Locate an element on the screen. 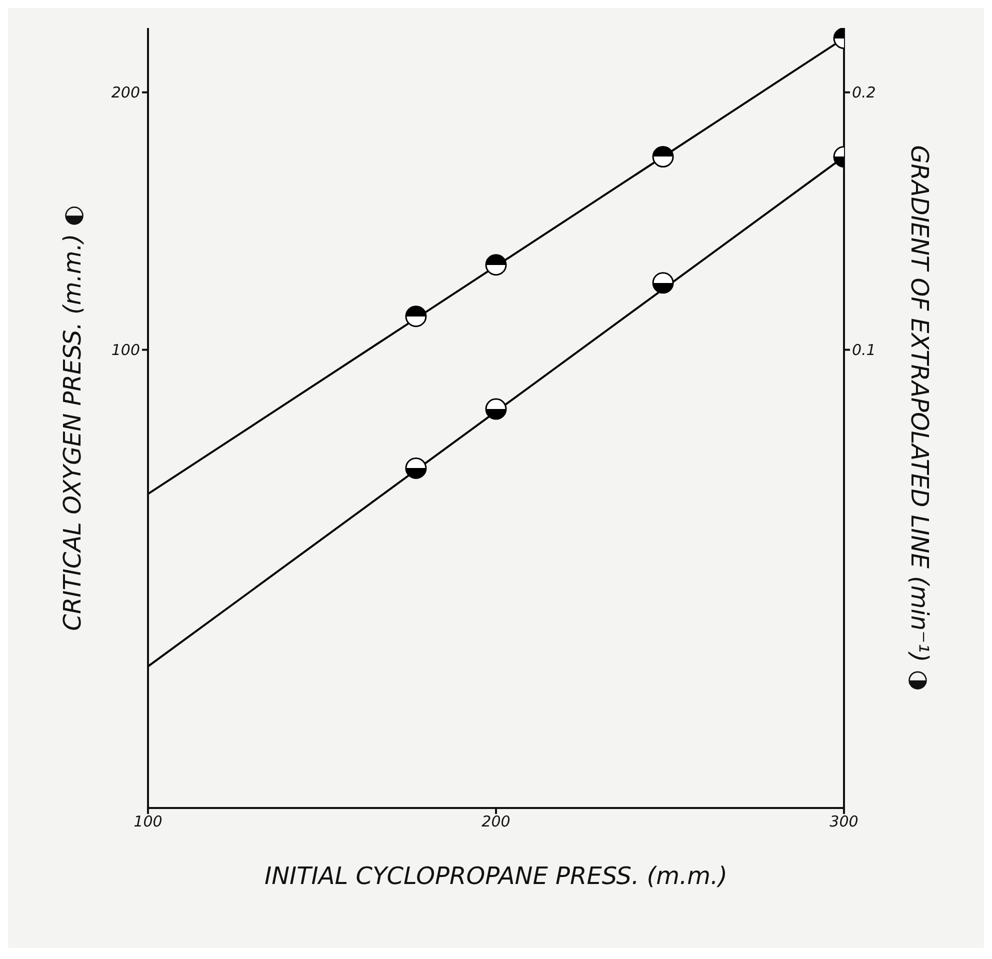  y-axis-title: CRITICAL OXYGEN PRESS. (m.m.) ◐ is located at coordinates (72, 418).